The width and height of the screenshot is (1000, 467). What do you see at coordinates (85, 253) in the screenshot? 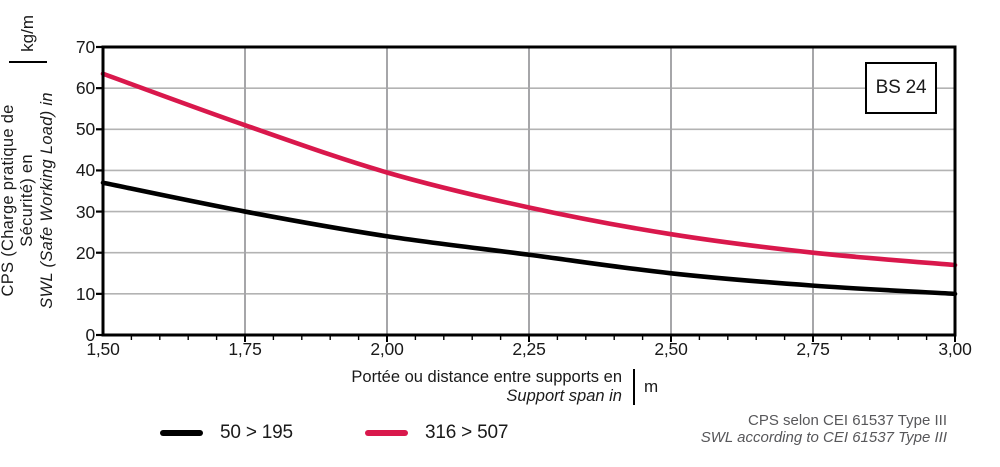
I see `y-tick-label: 20` at bounding box center [85, 253].